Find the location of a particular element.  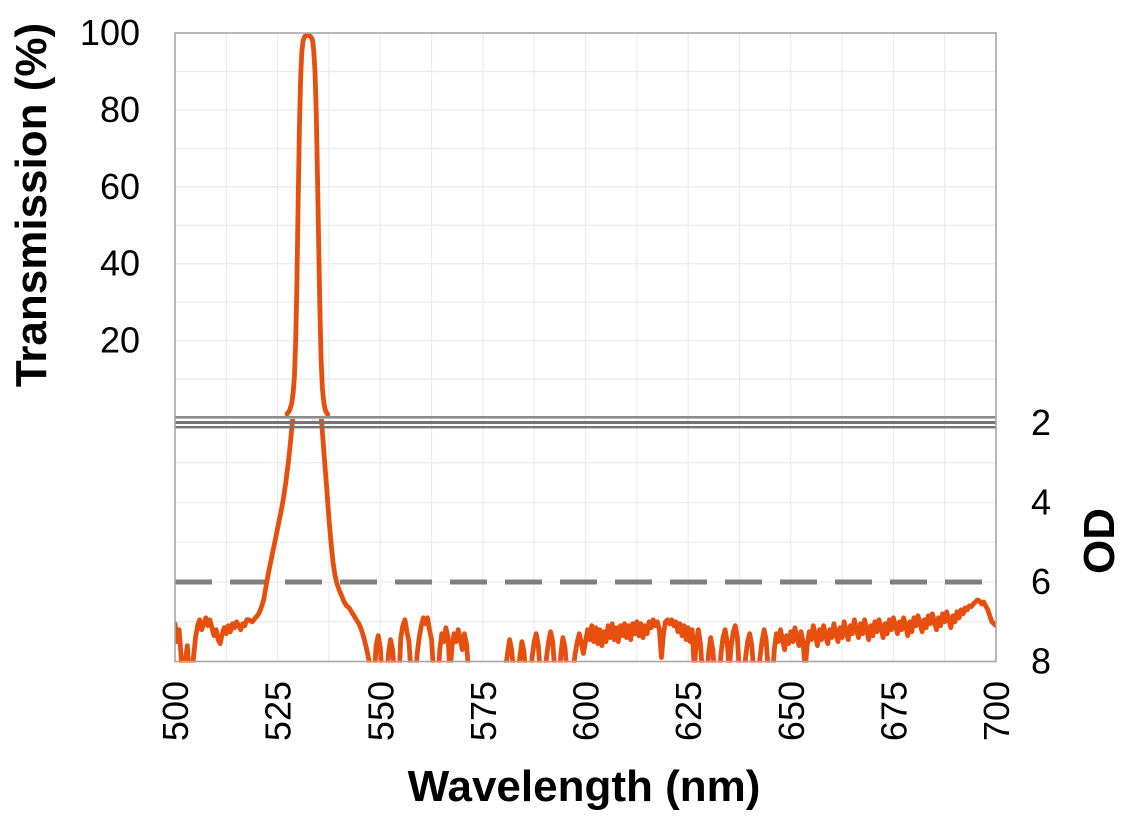

x-axis-tick-label: 700 is located at coordinates (996, 711).